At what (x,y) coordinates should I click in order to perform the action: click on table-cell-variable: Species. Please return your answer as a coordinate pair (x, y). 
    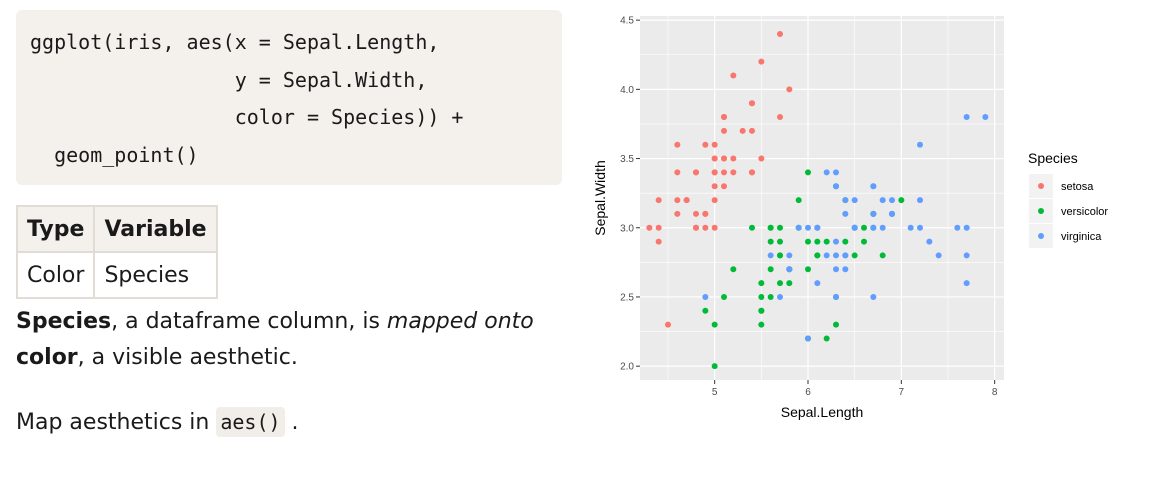
    Looking at the image, I should click on (155, 275).